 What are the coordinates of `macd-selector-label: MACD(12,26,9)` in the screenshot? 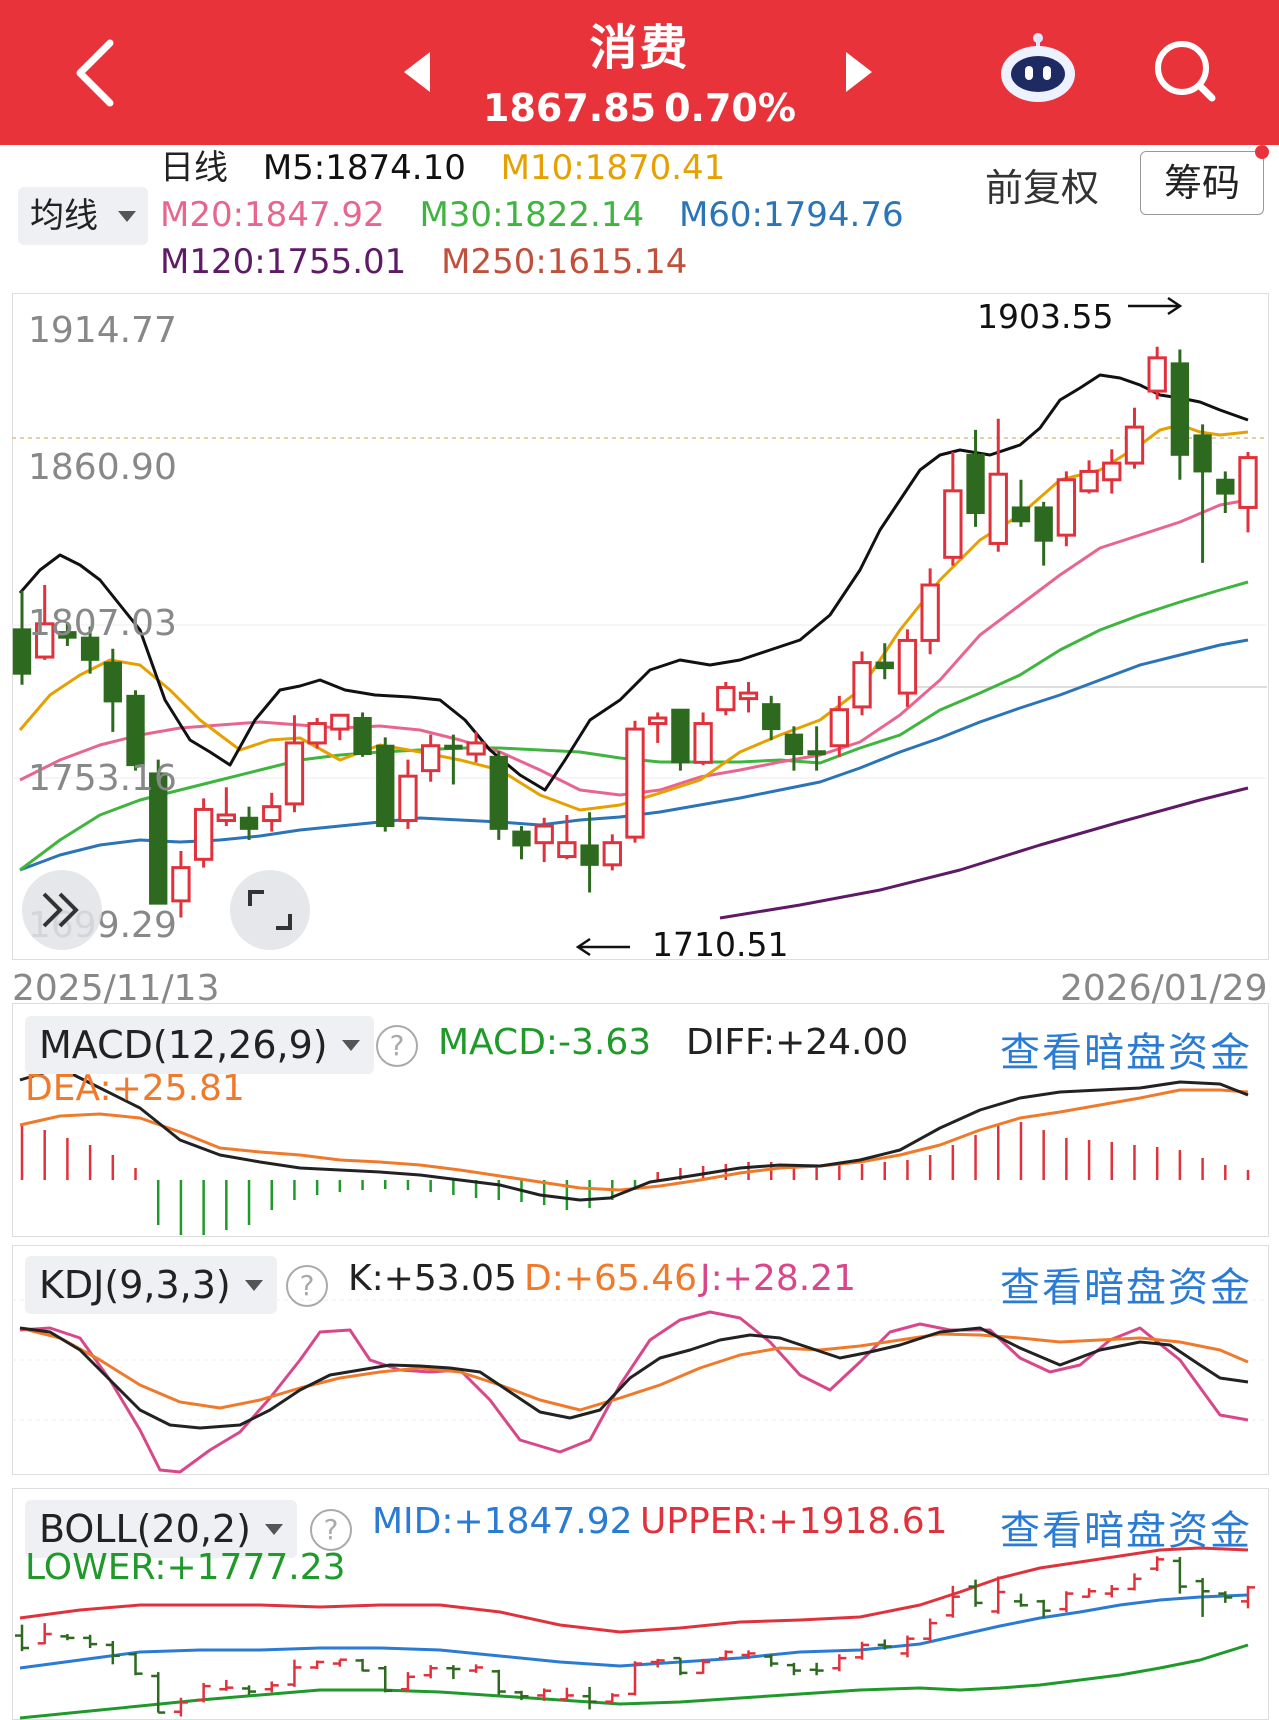 It's located at (183, 1045).